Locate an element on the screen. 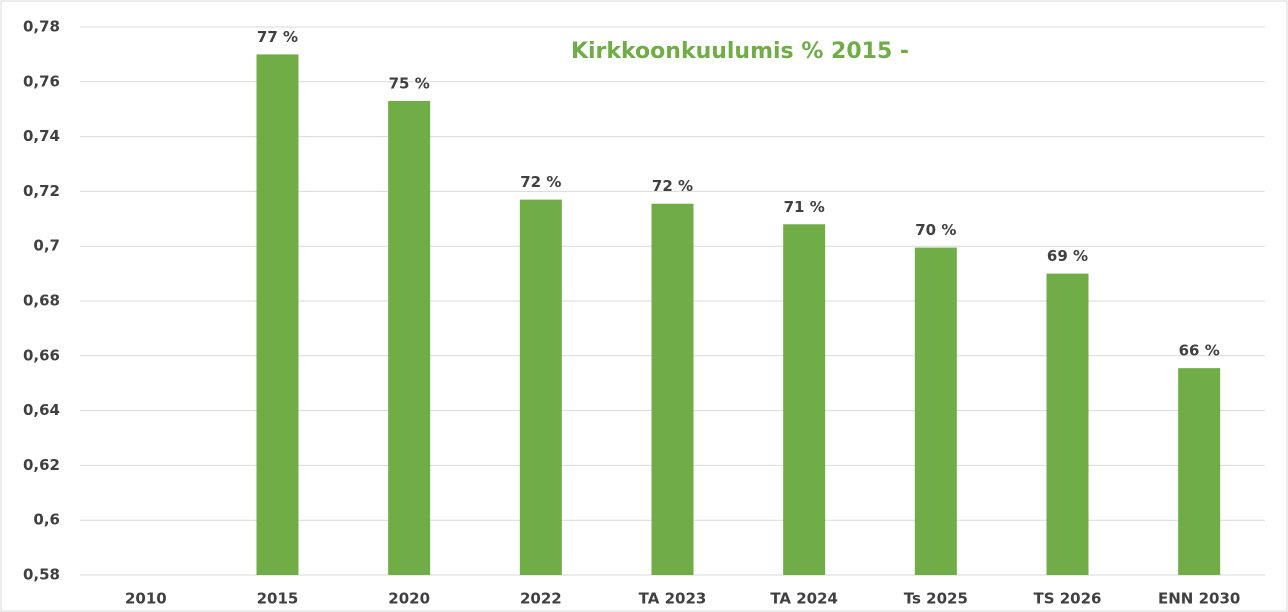 This screenshot has width=1288, height=612. y-tick-label: 0,58 is located at coordinates (41, 575).